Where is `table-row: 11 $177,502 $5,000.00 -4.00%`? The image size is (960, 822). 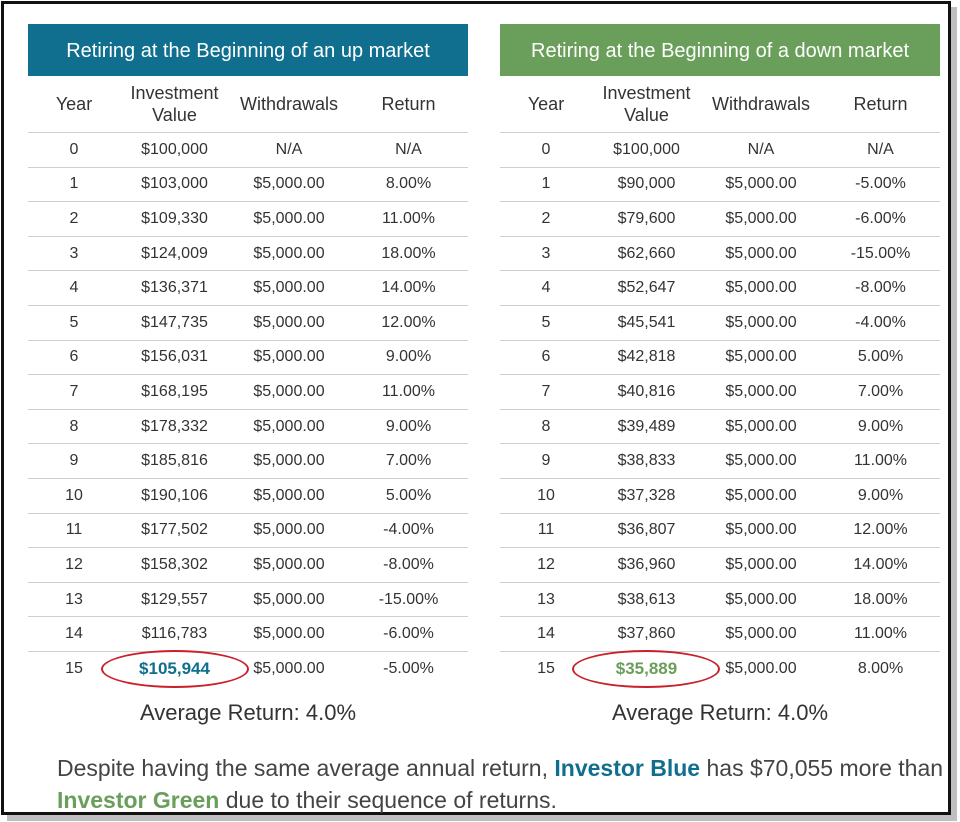 table-row: 11 $177,502 $5,000.00 -4.00% is located at coordinates (248, 530).